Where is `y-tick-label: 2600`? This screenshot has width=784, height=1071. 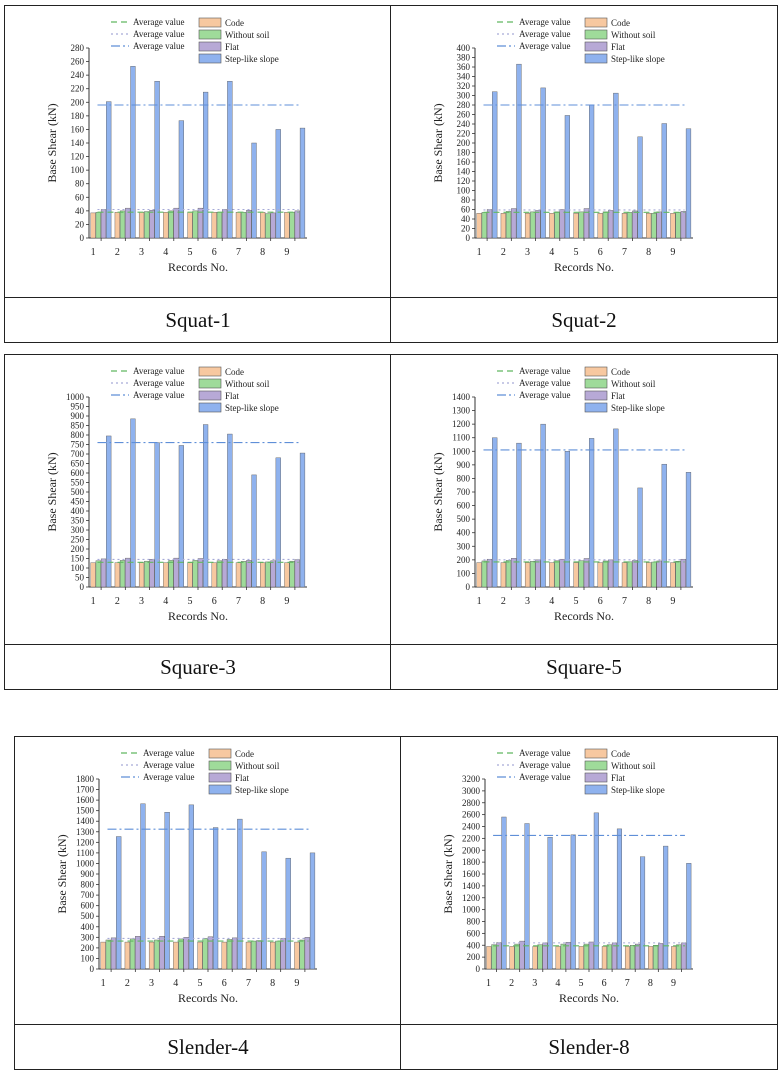
y-tick-label: 2600 is located at coordinates (471, 815).